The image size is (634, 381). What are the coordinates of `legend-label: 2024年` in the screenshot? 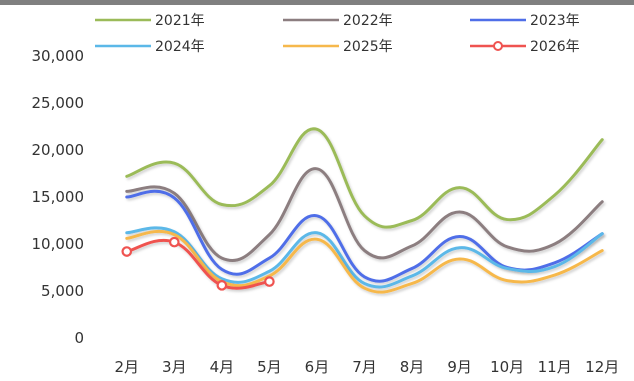 It's located at (180, 47).